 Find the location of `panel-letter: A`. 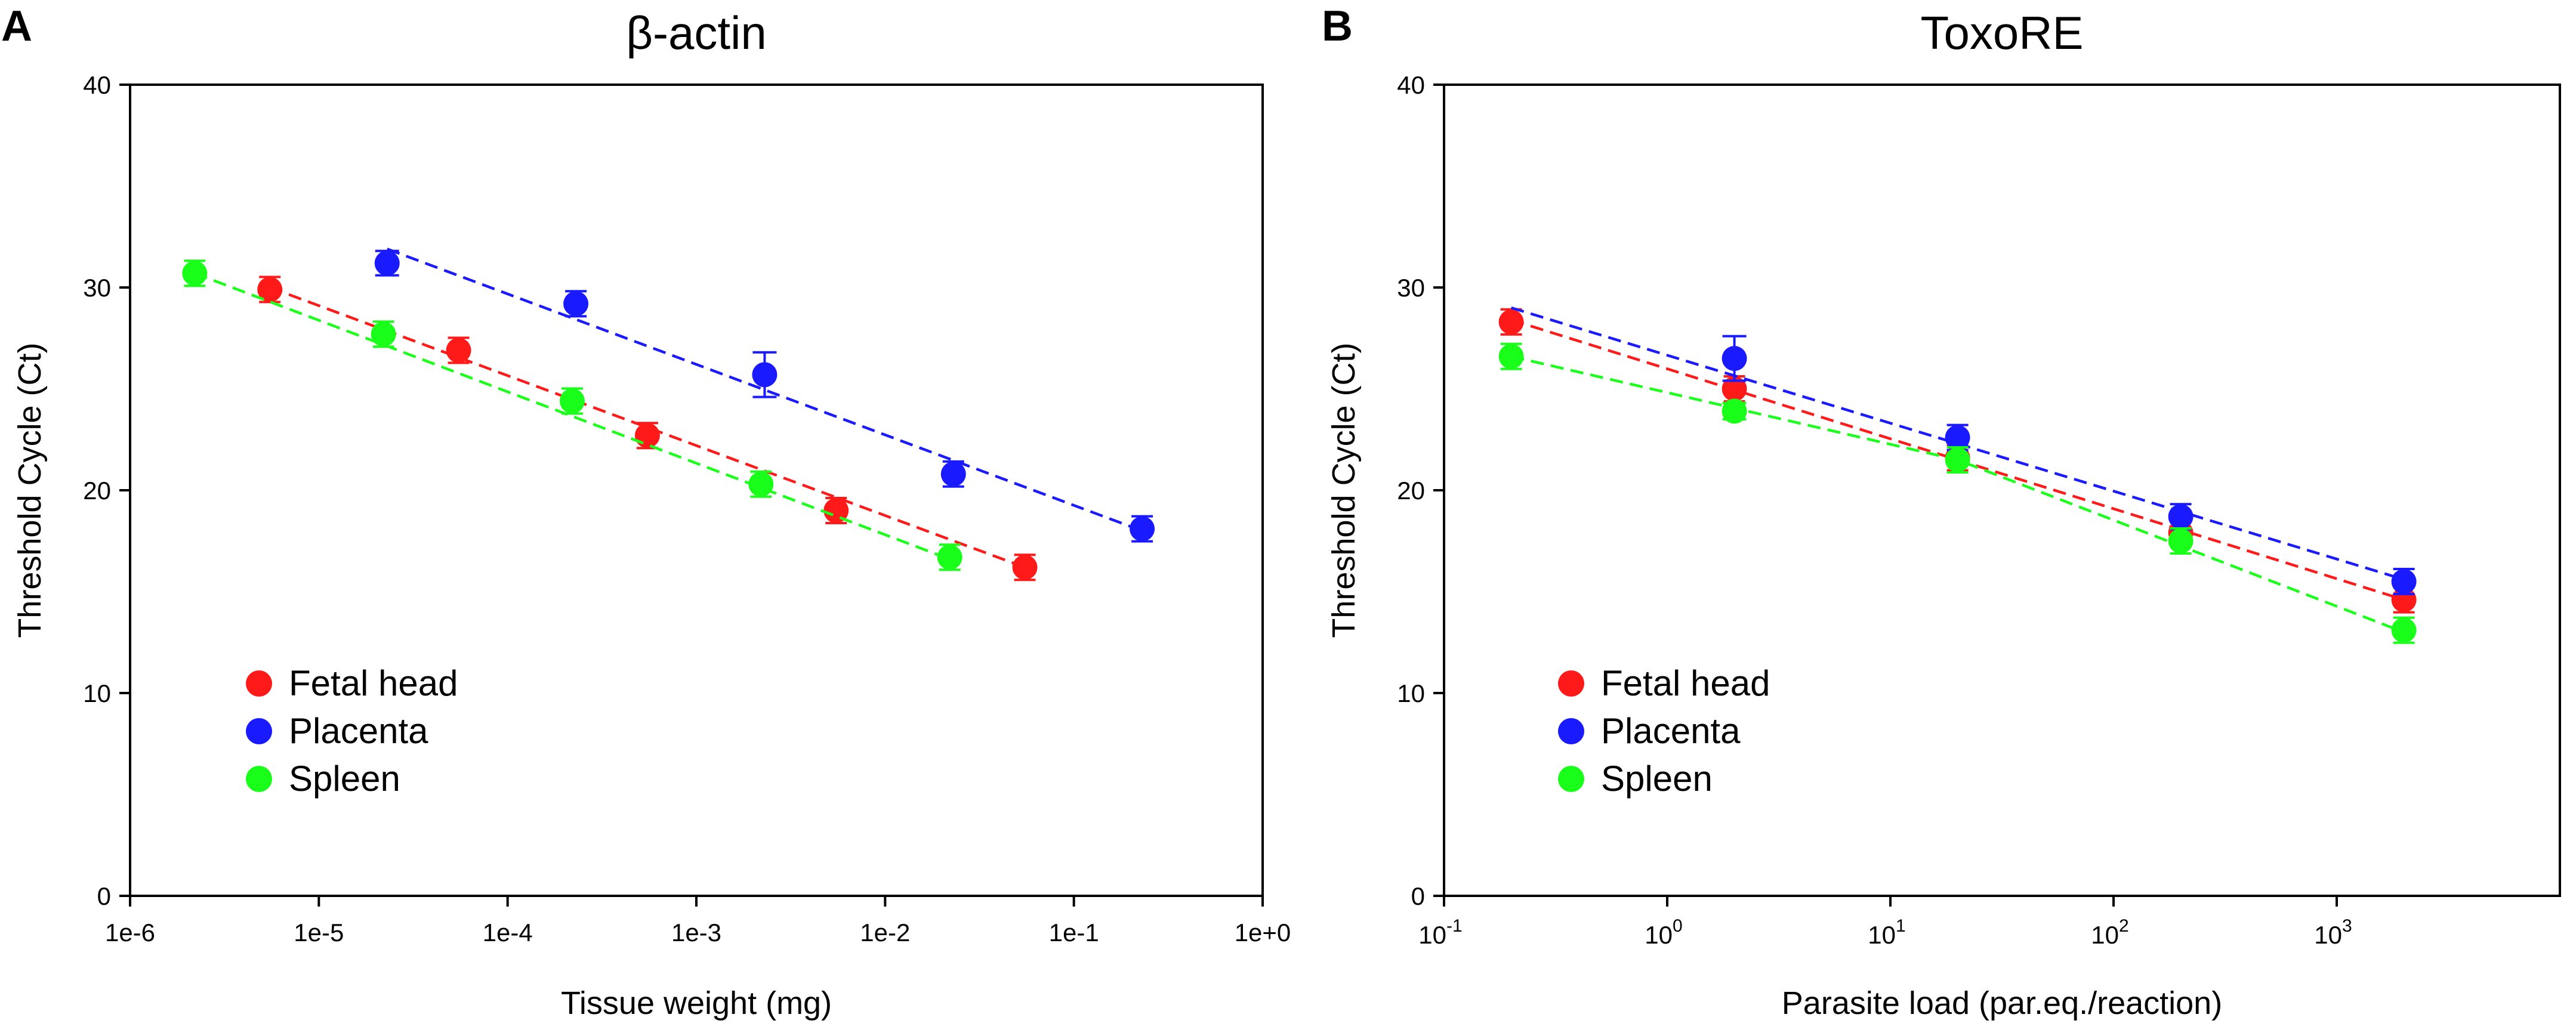

panel-letter: A is located at coordinates (16, 26).